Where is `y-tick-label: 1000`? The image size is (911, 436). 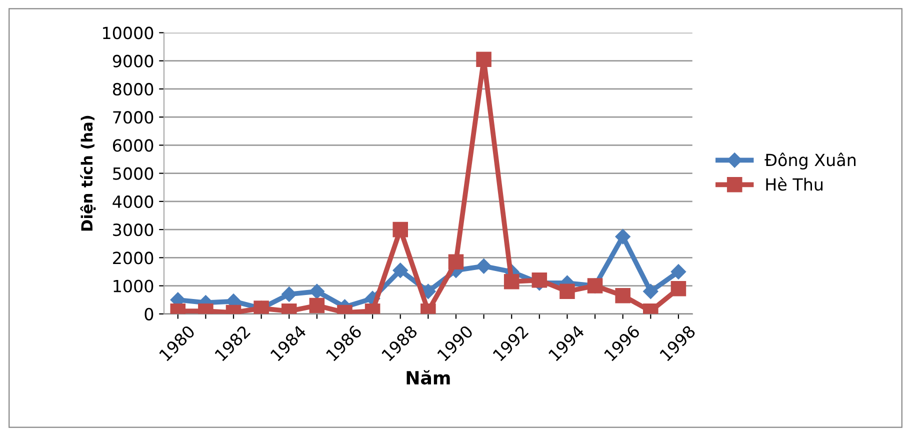
y-tick-label: 1000 is located at coordinates (134, 286).